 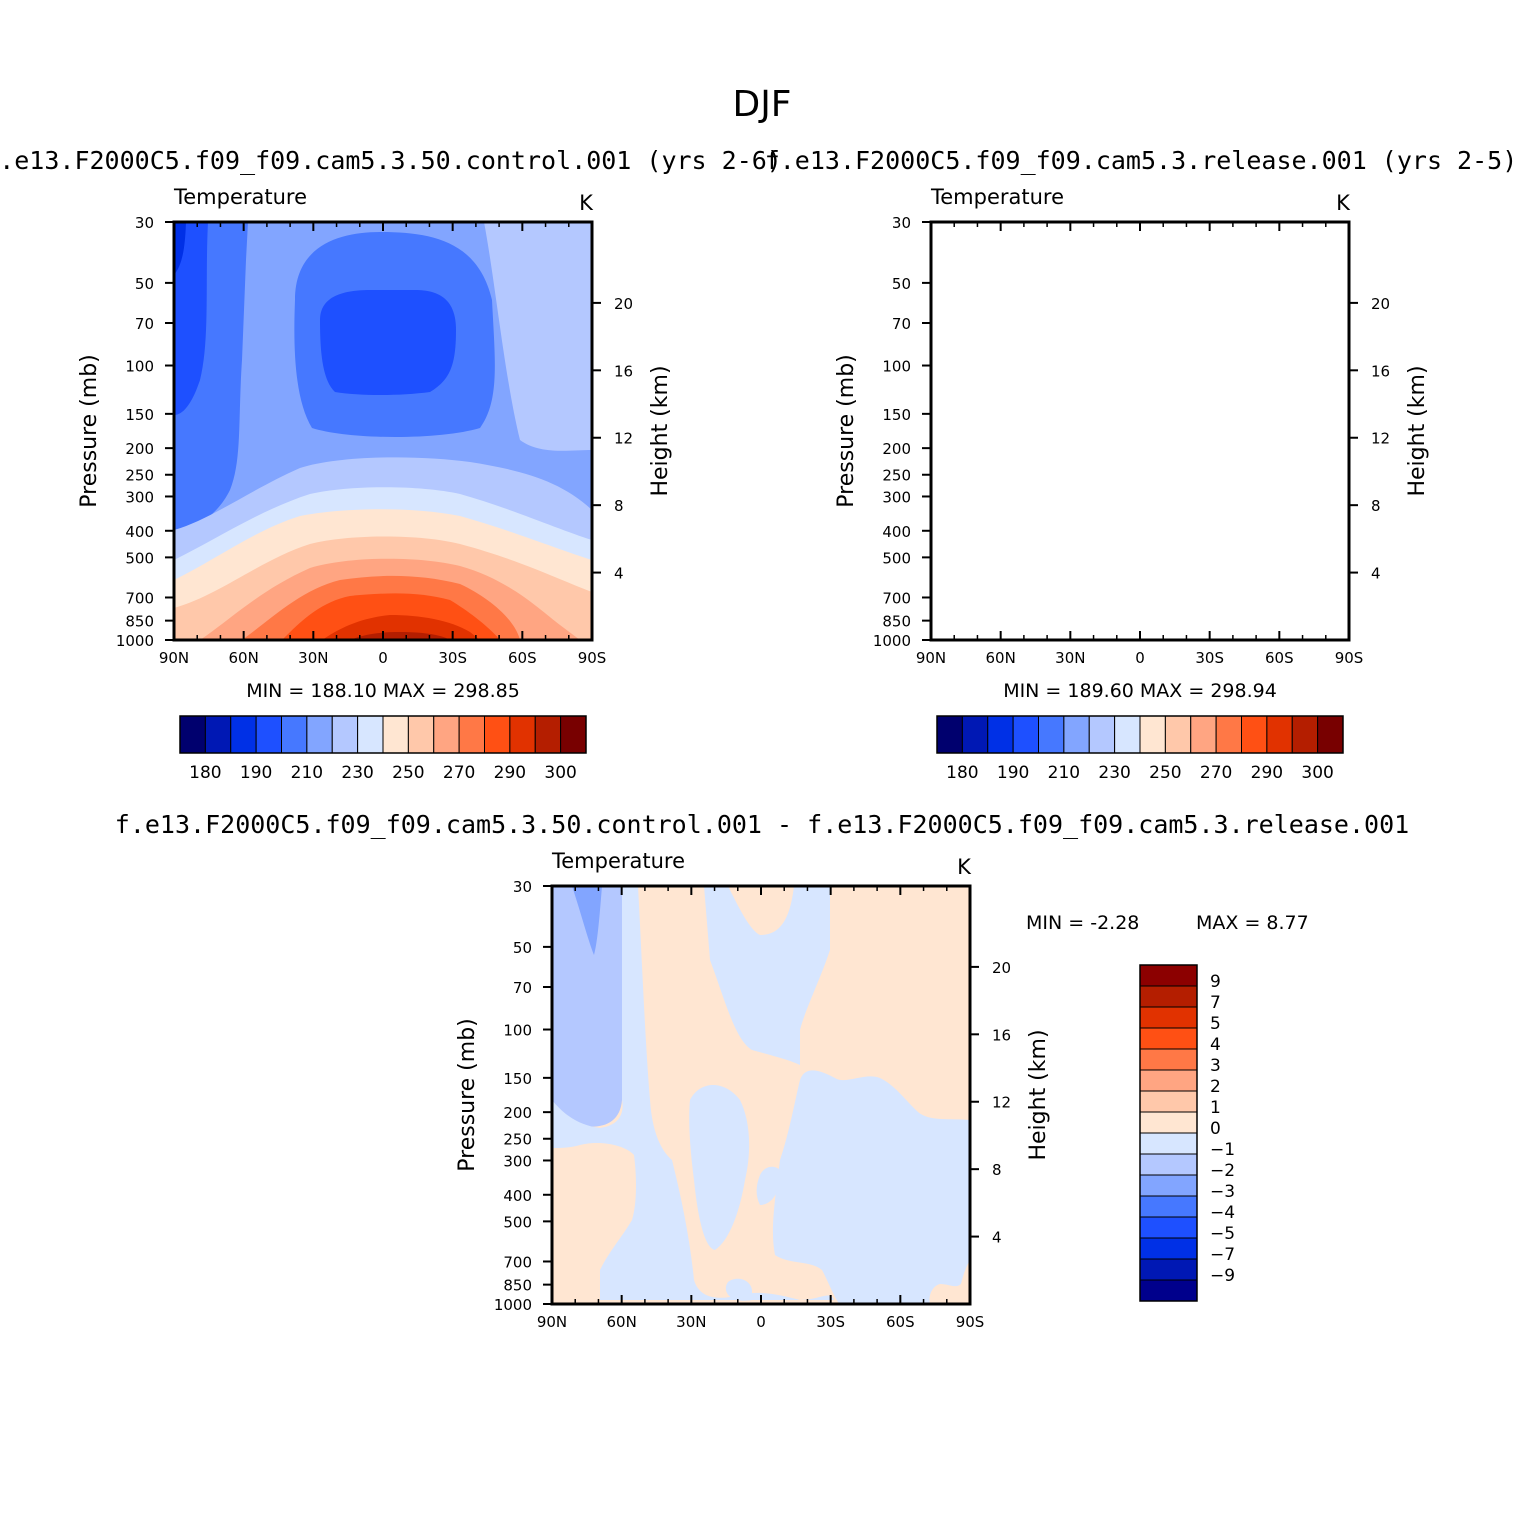 What do you see at coordinates (1343, 203) in the screenshot?
I see `units-label-release: K` at bounding box center [1343, 203].